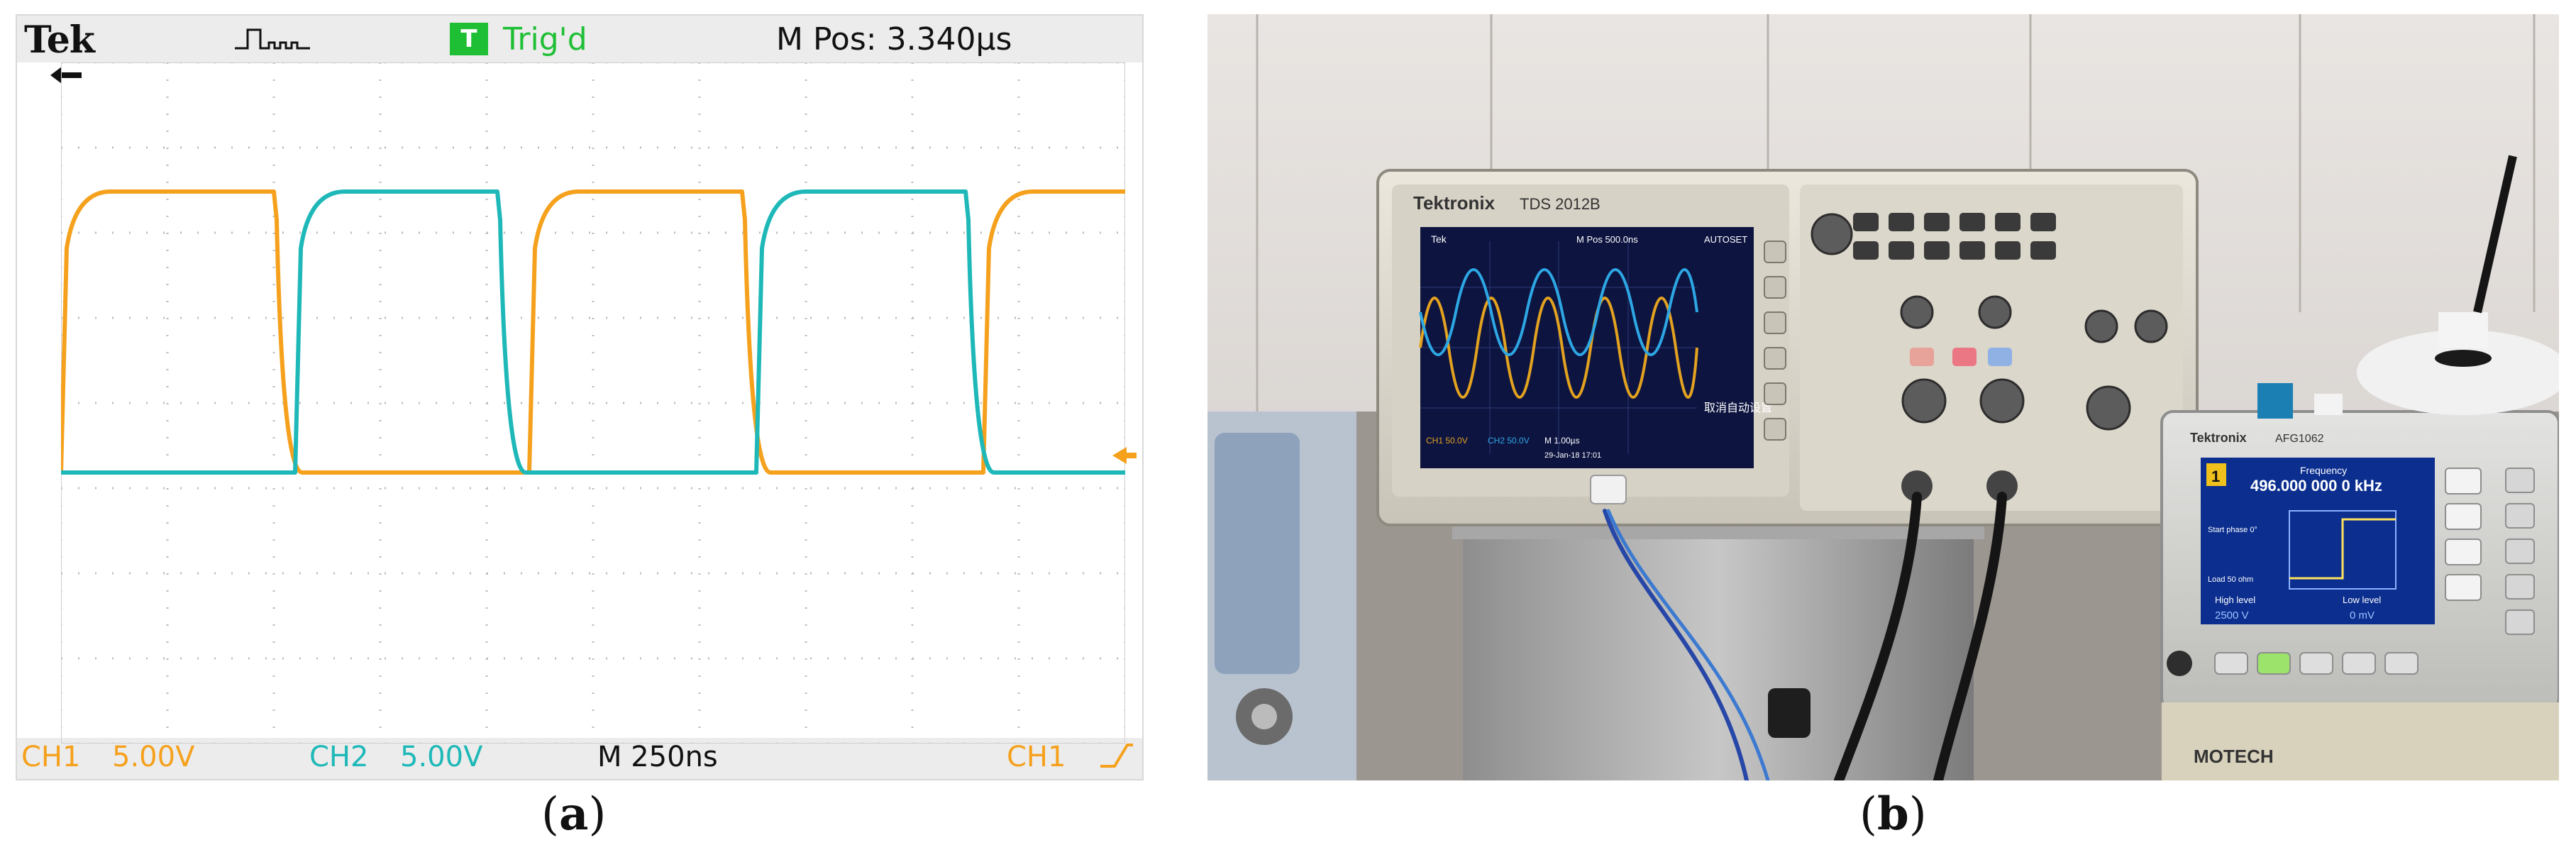  What do you see at coordinates (2328, 404) in the screenshot?
I see `white-component` at bounding box center [2328, 404].